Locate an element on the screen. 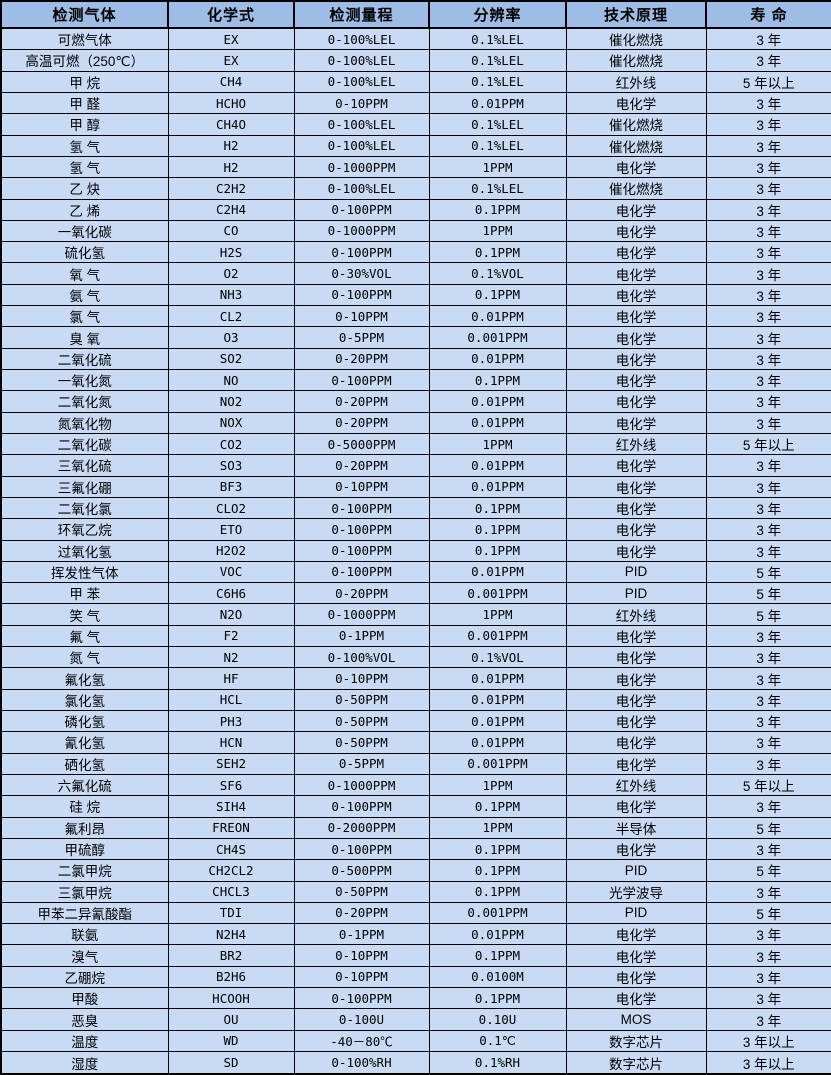  cell-formula: CO2 is located at coordinates (231, 444).